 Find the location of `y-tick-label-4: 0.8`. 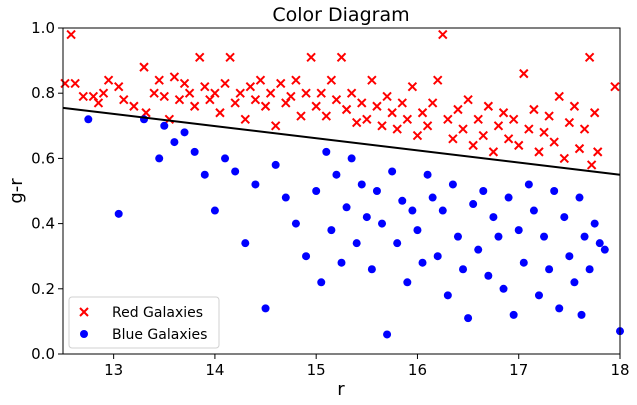

y-tick-label-4: 0.8 is located at coordinates (43, 93).